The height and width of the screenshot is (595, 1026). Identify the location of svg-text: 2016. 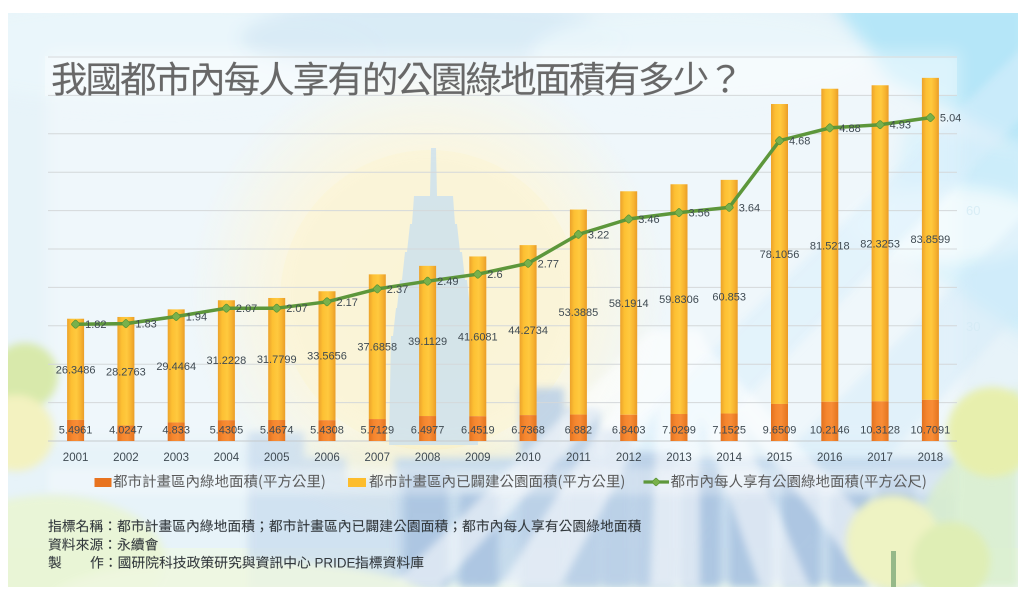
(830, 458).